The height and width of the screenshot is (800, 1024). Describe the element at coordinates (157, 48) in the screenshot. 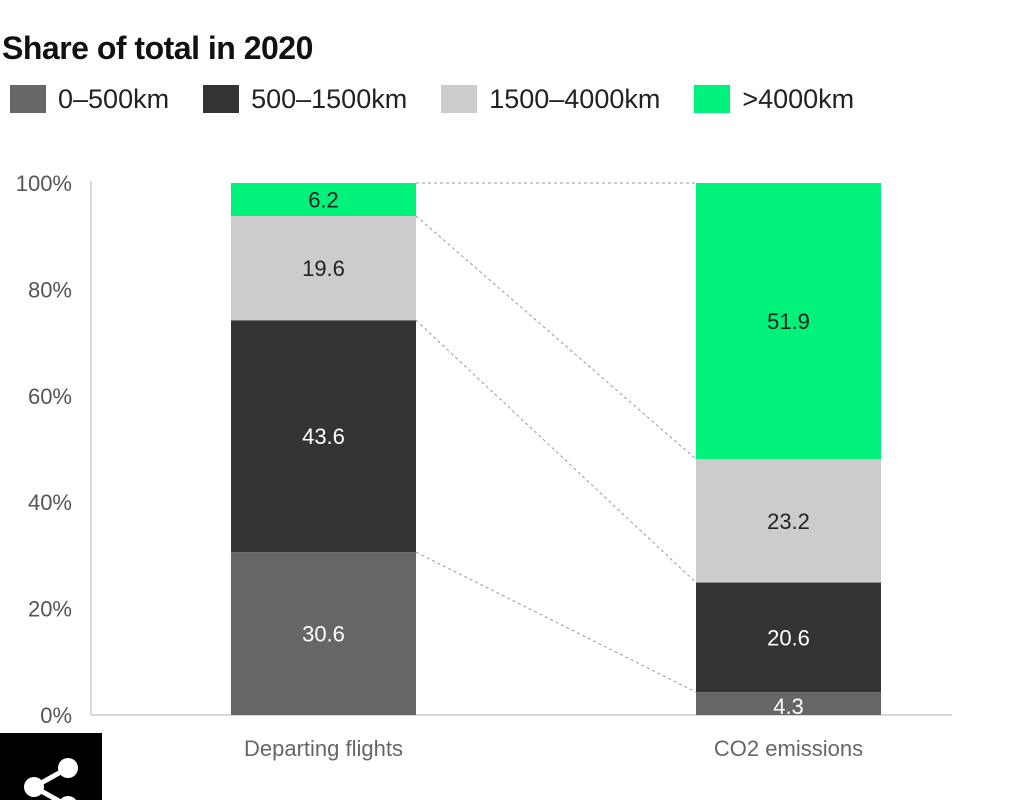

I see `chart-title: Share of total in 2020` at that location.